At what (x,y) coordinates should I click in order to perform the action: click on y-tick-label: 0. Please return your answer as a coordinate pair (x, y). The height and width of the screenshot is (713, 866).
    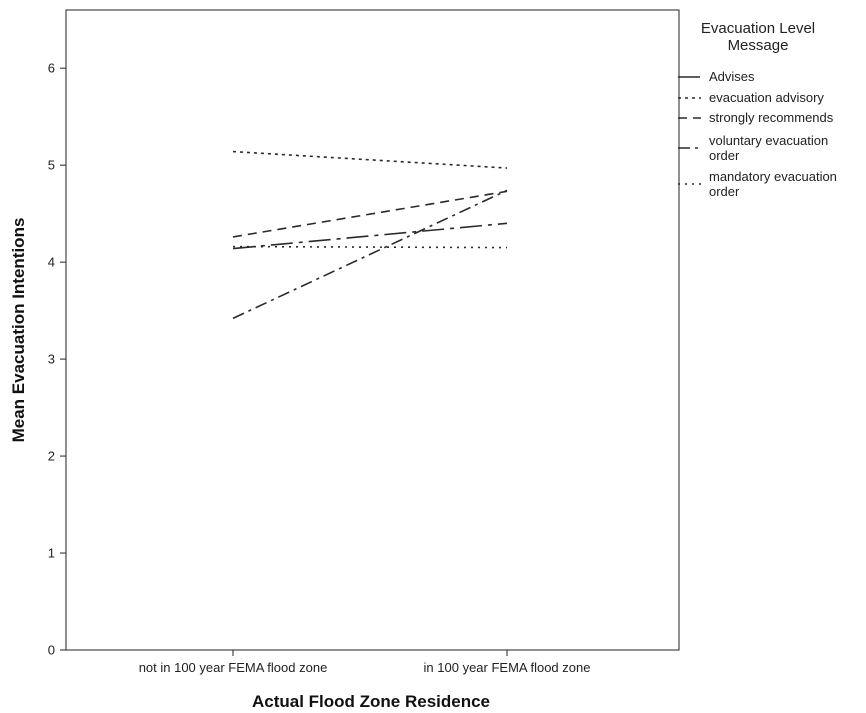
    Looking at the image, I should click on (51, 650).